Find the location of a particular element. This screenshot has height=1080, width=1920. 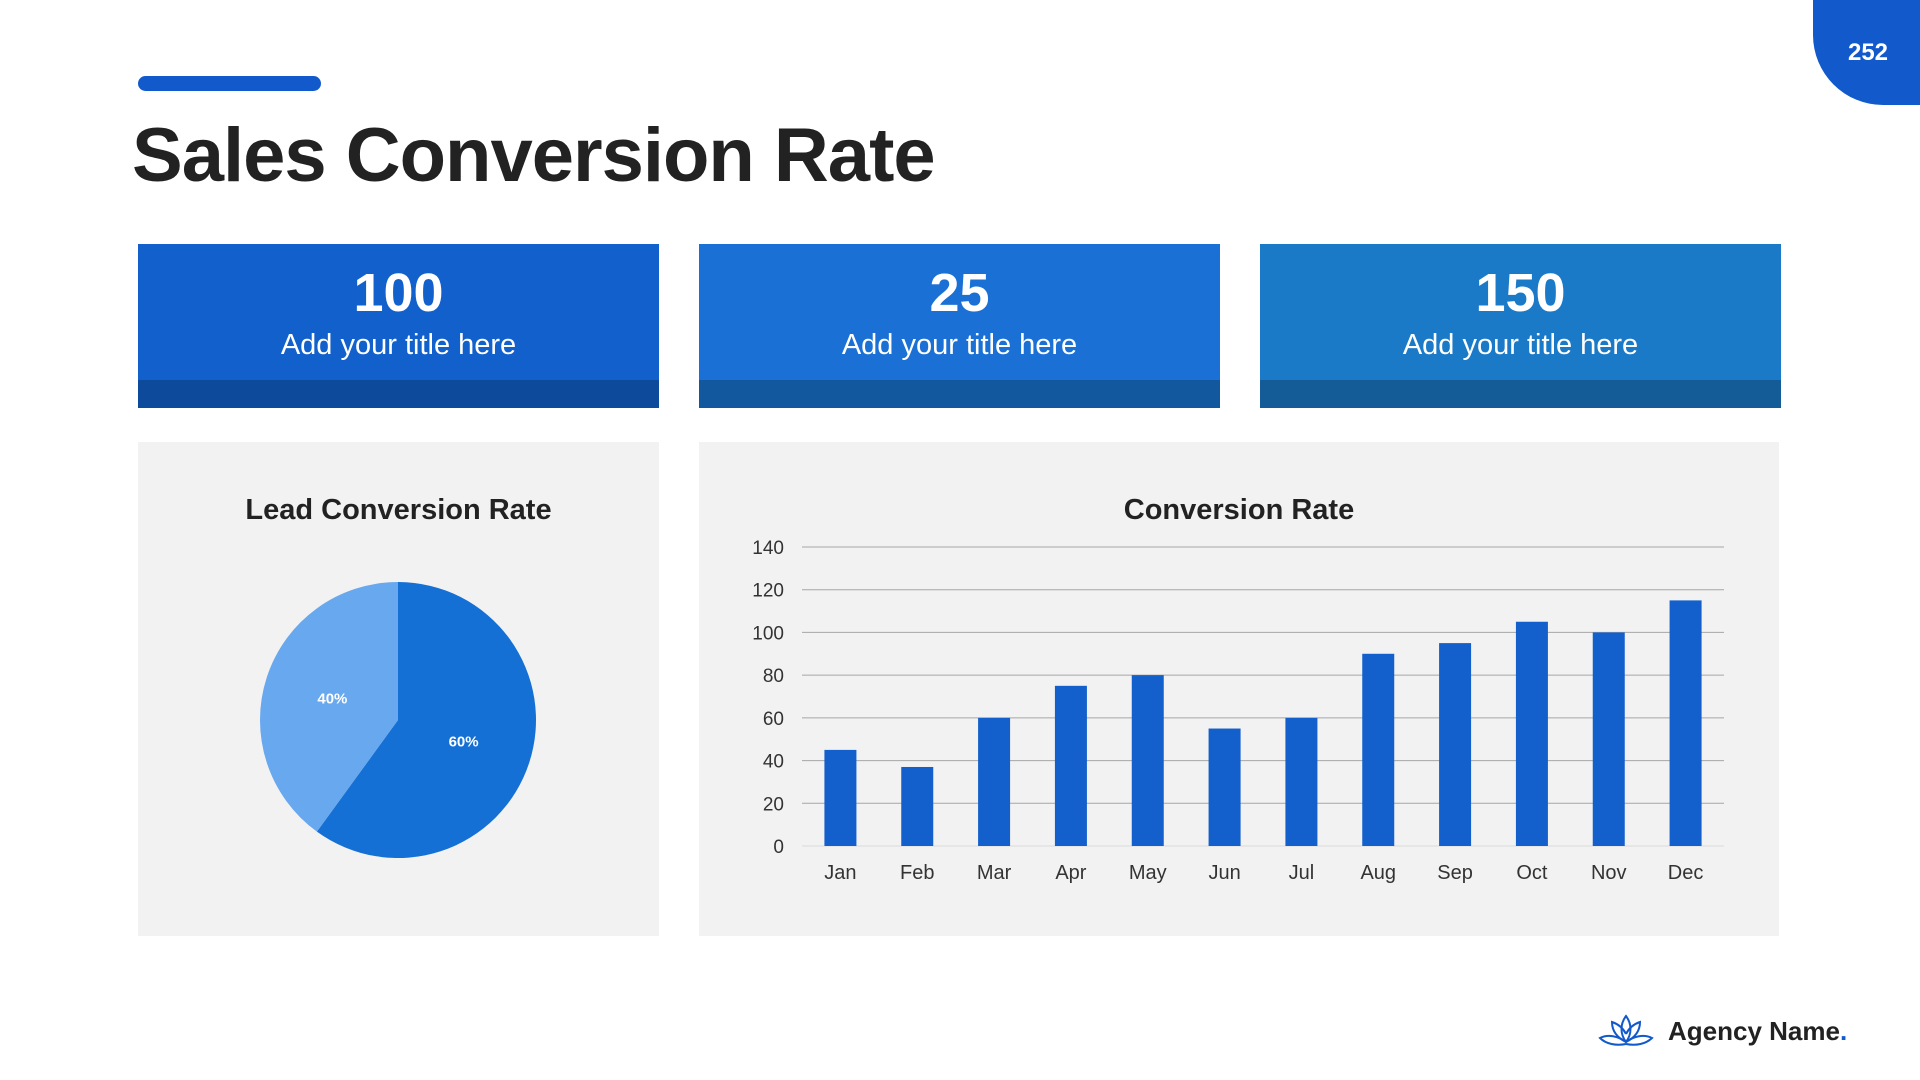

stat-card-3: 150 Add your title here is located at coordinates (1520, 326).